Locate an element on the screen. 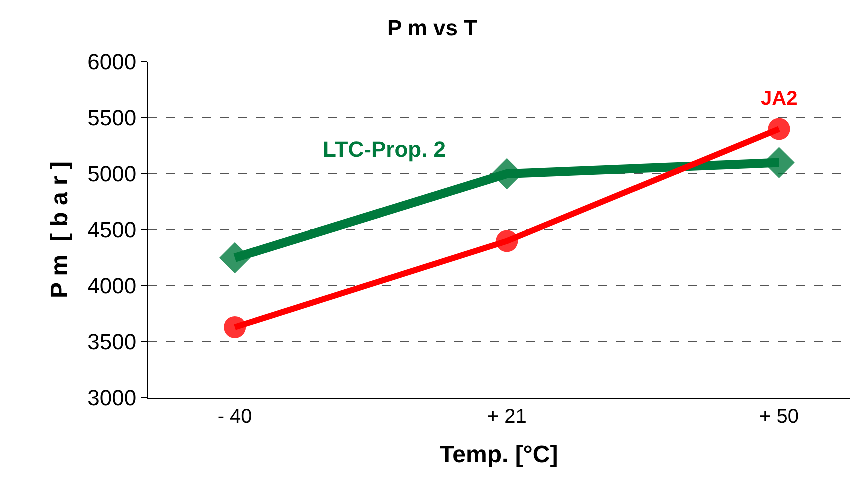  y-tick-label: 4500 is located at coordinates (112, 230).